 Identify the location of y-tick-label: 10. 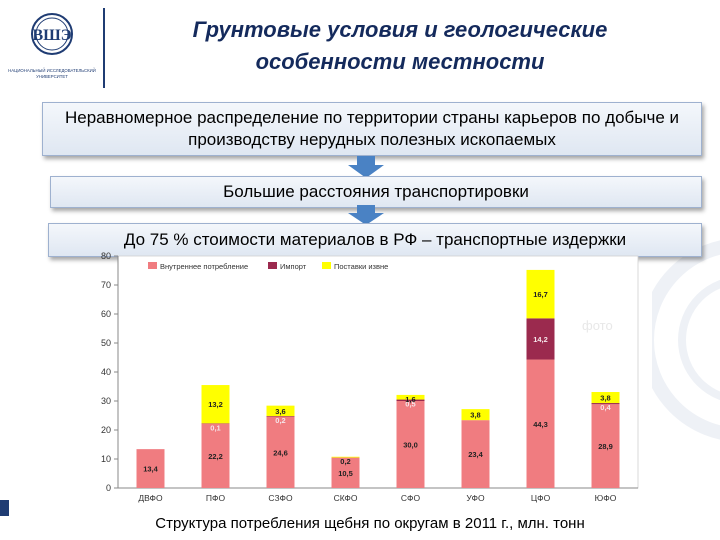
(106, 459).